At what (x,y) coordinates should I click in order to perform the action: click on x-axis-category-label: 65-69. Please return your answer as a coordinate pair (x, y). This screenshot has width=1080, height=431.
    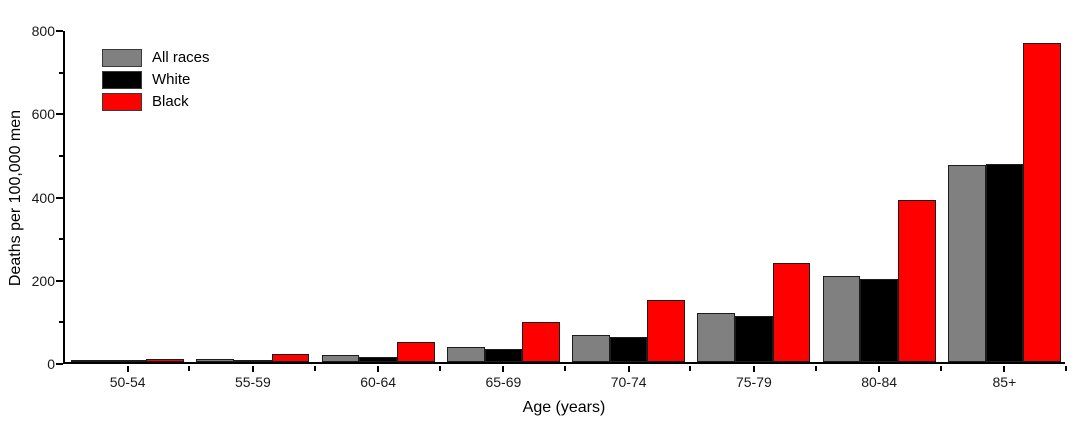
    Looking at the image, I should click on (503, 382).